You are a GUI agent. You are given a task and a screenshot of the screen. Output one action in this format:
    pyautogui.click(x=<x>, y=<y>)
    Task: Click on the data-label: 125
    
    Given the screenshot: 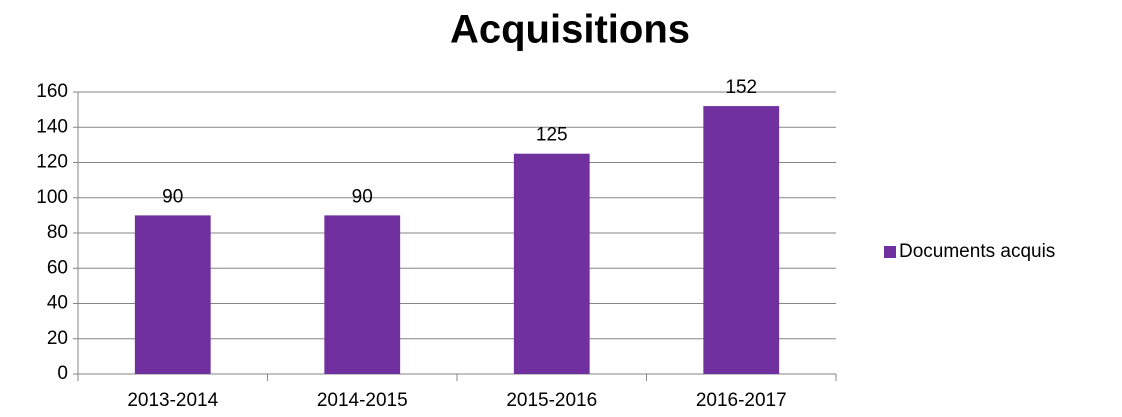 What is the action you would take?
    pyautogui.click(x=552, y=135)
    